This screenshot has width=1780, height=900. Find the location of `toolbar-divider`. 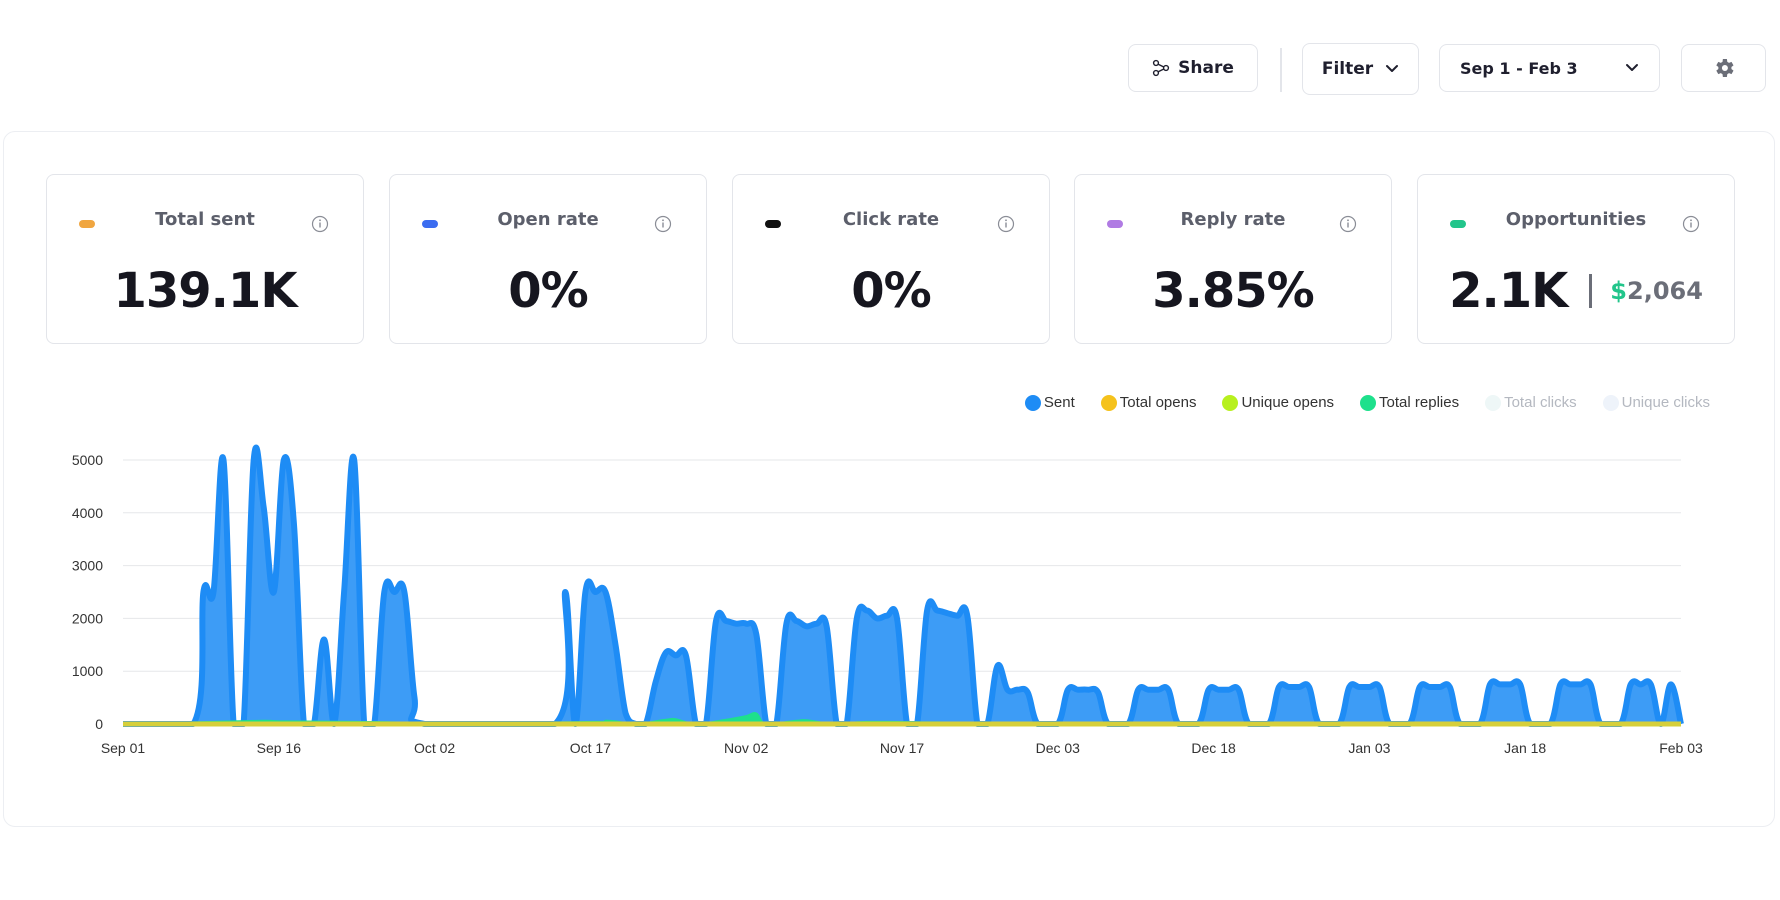

toolbar-divider is located at coordinates (1281, 70).